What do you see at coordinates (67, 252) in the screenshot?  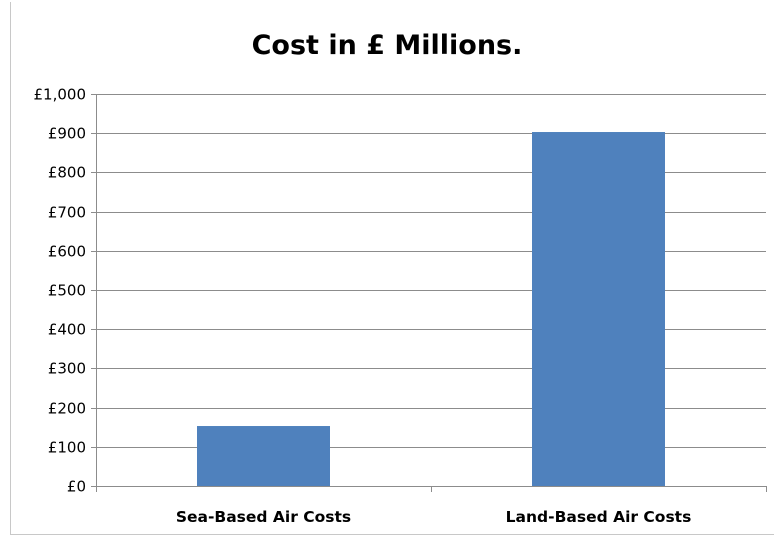 I see `y-tick-label: £600` at bounding box center [67, 252].